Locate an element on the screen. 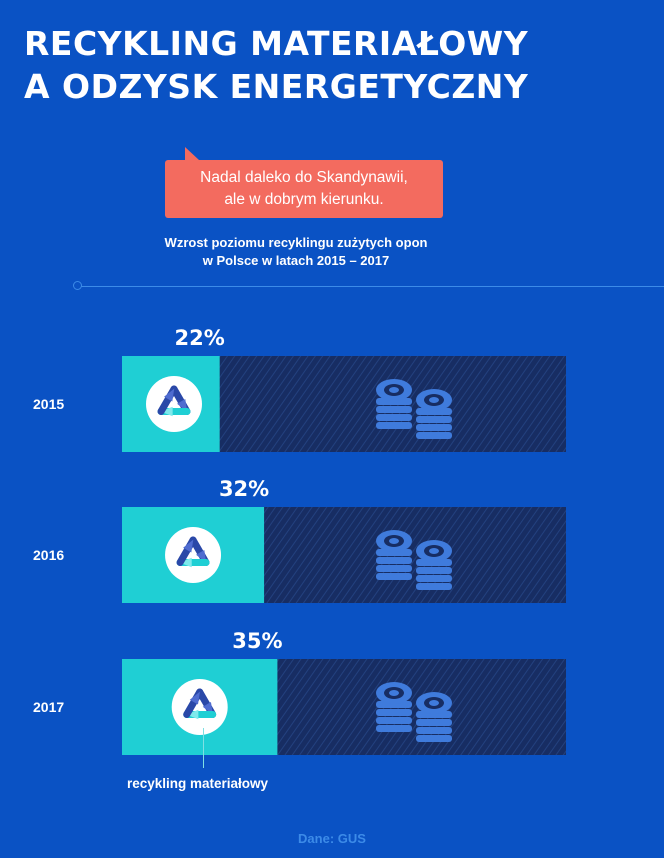  callout-line-1: Nadal daleko do Skandynawii, is located at coordinates (304, 177).